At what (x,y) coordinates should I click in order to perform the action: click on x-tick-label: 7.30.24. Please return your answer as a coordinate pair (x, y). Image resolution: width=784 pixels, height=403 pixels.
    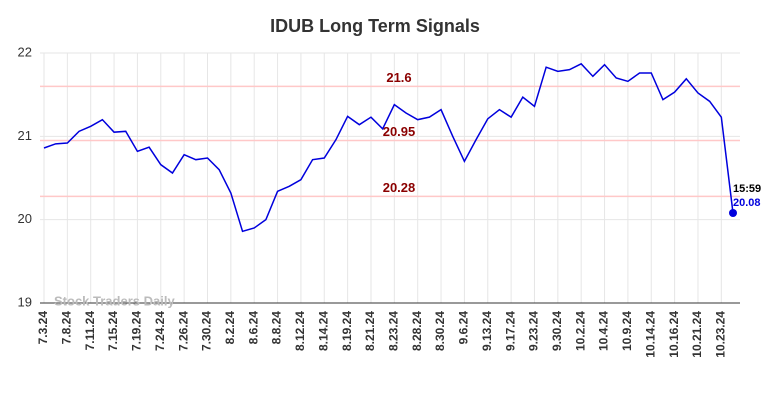
    Looking at the image, I should click on (207, 331).